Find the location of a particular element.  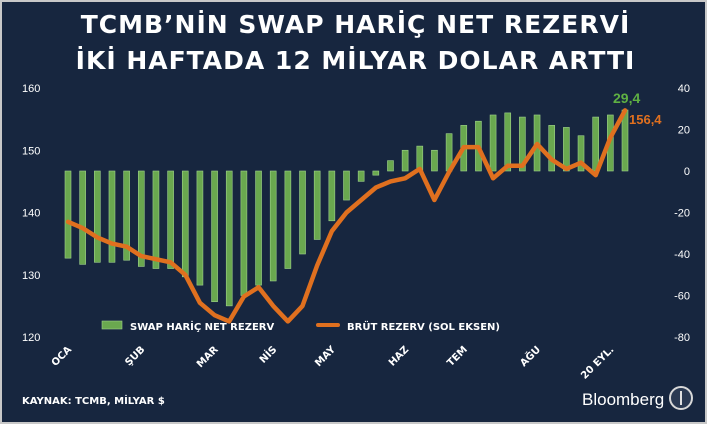

end-label-line: 156,4 is located at coordinates (645, 119).